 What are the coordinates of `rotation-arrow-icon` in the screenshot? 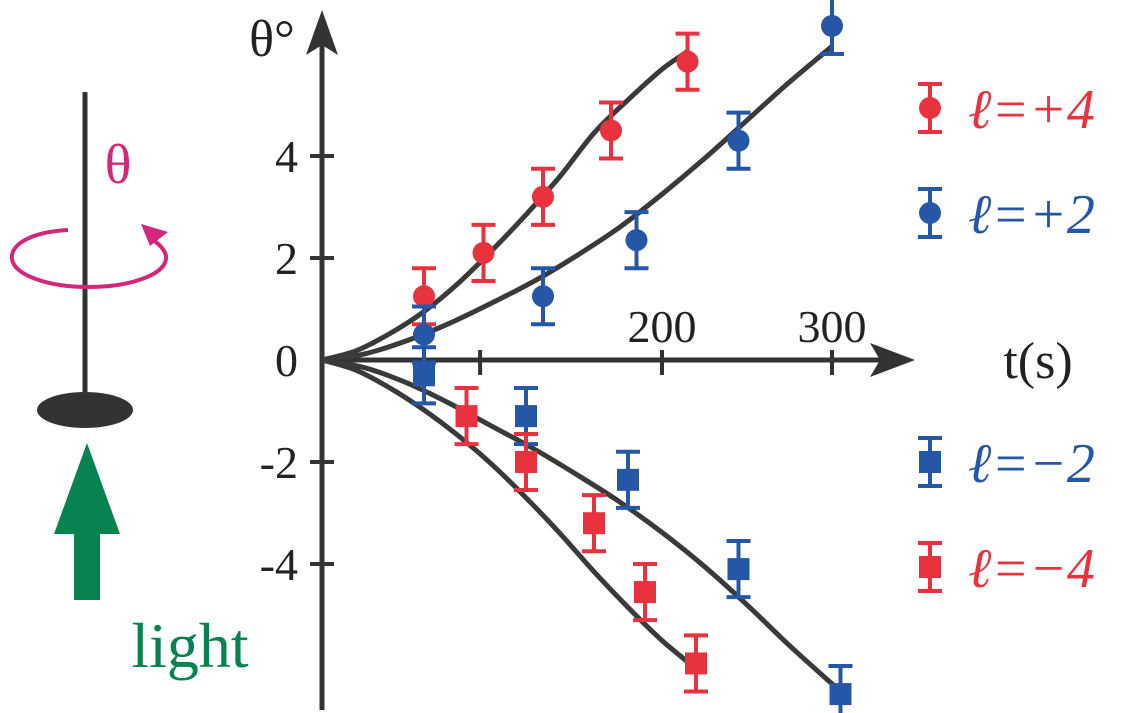 It's located at (89, 259).